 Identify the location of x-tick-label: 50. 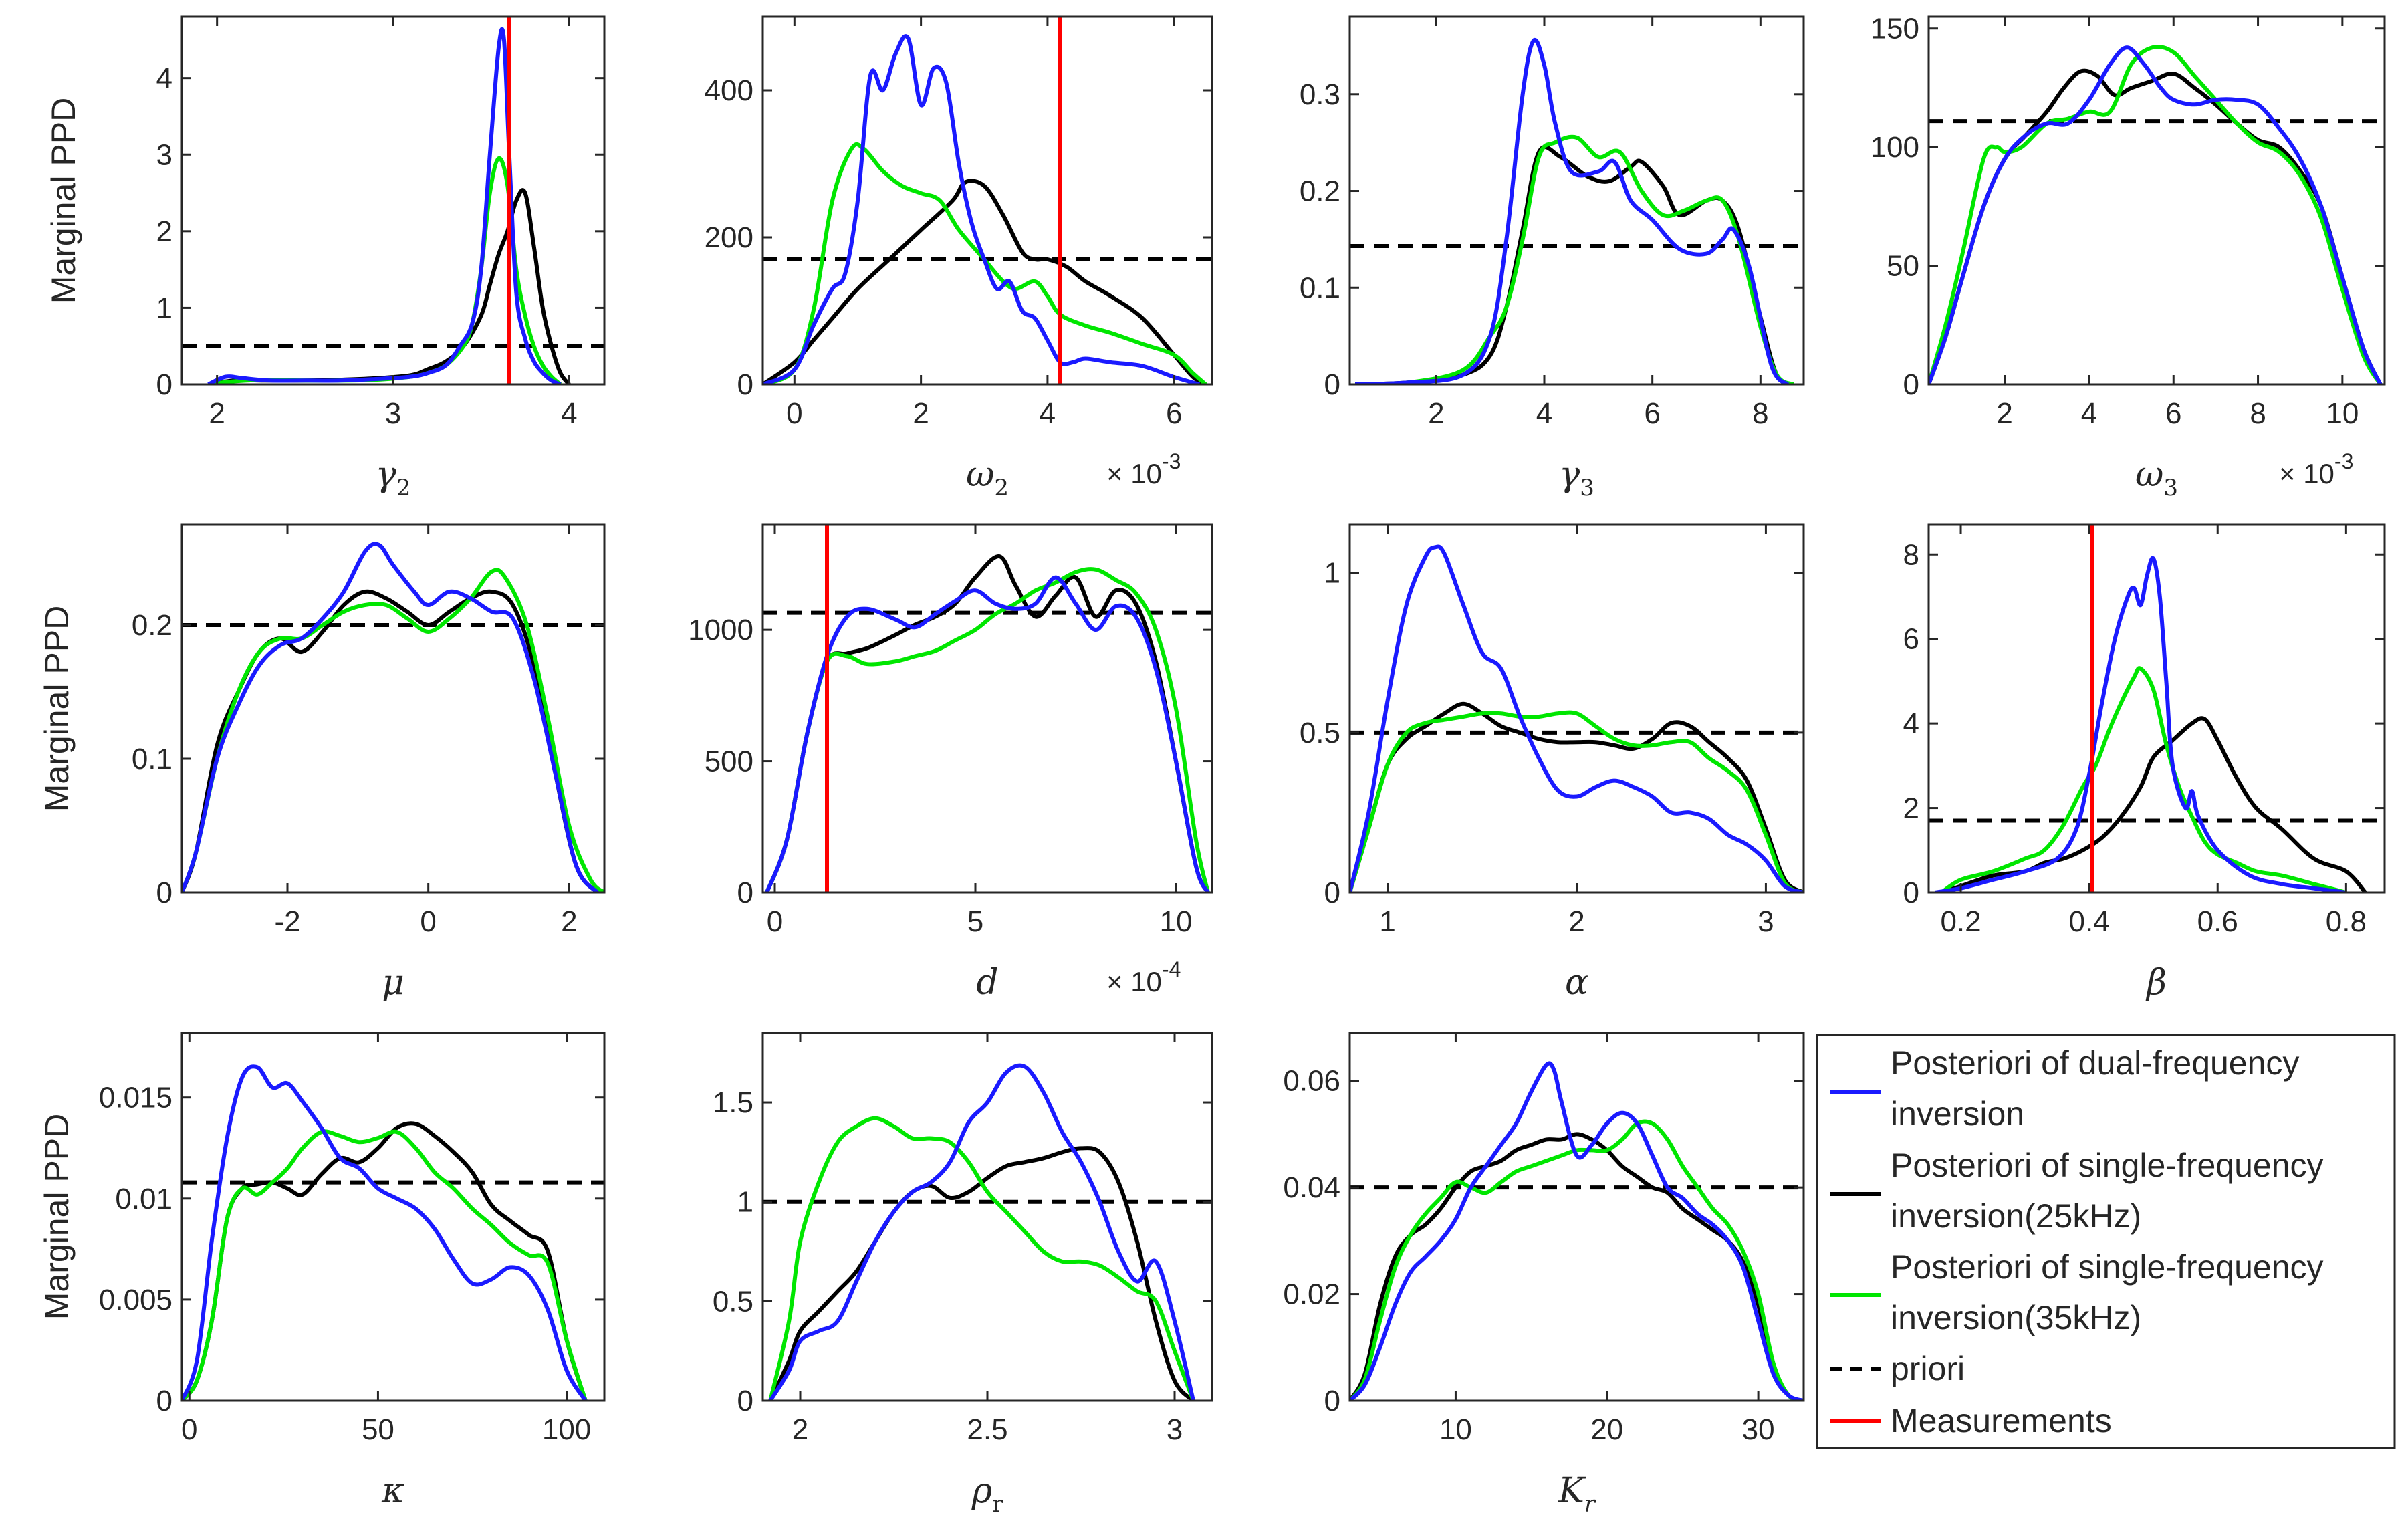
(378, 1429).